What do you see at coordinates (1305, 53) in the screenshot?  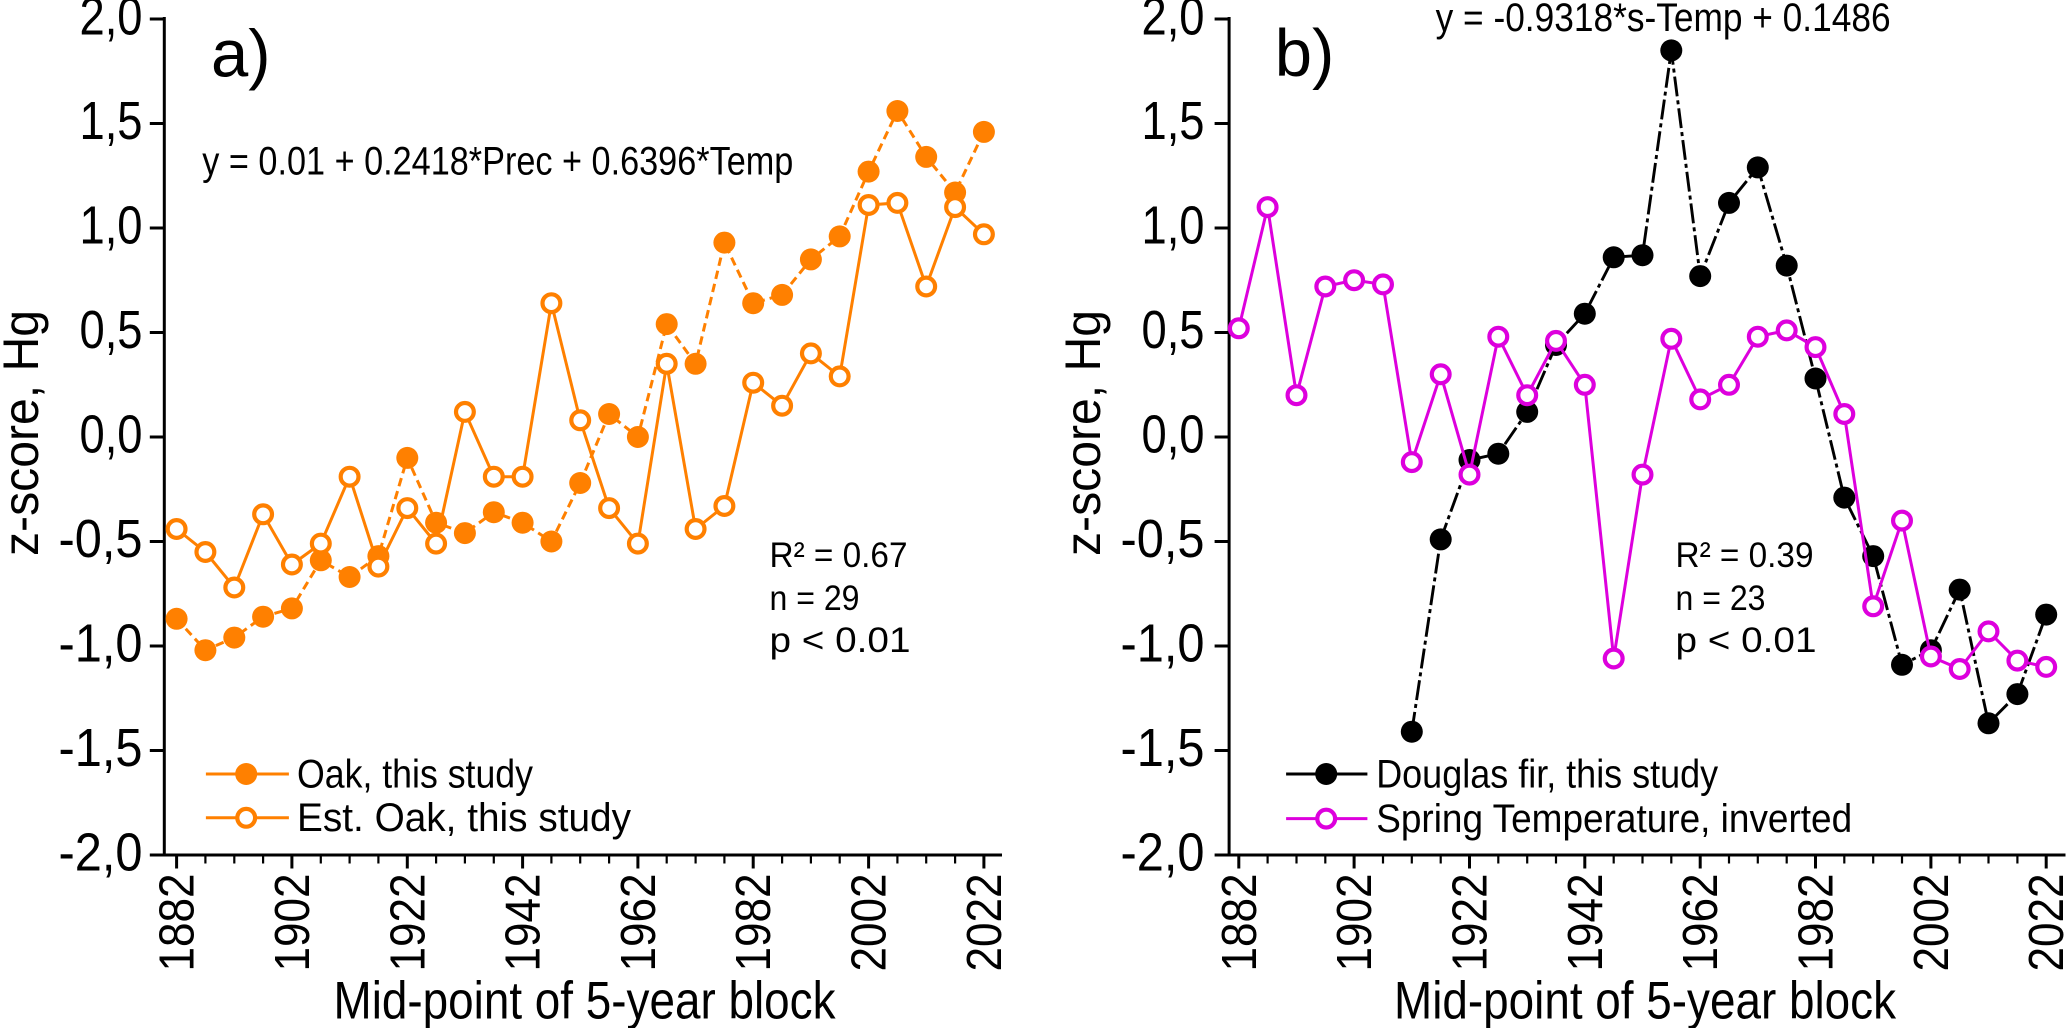 I see `svg-text: b)` at bounding box center [1305, 53].